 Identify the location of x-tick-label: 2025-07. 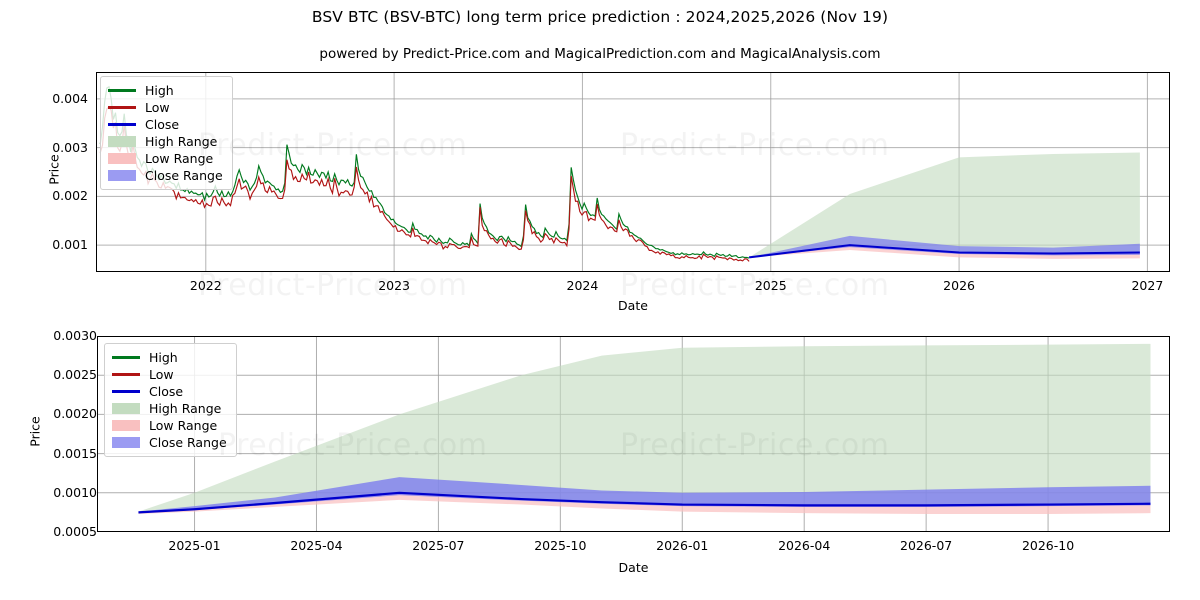
(438, 545).